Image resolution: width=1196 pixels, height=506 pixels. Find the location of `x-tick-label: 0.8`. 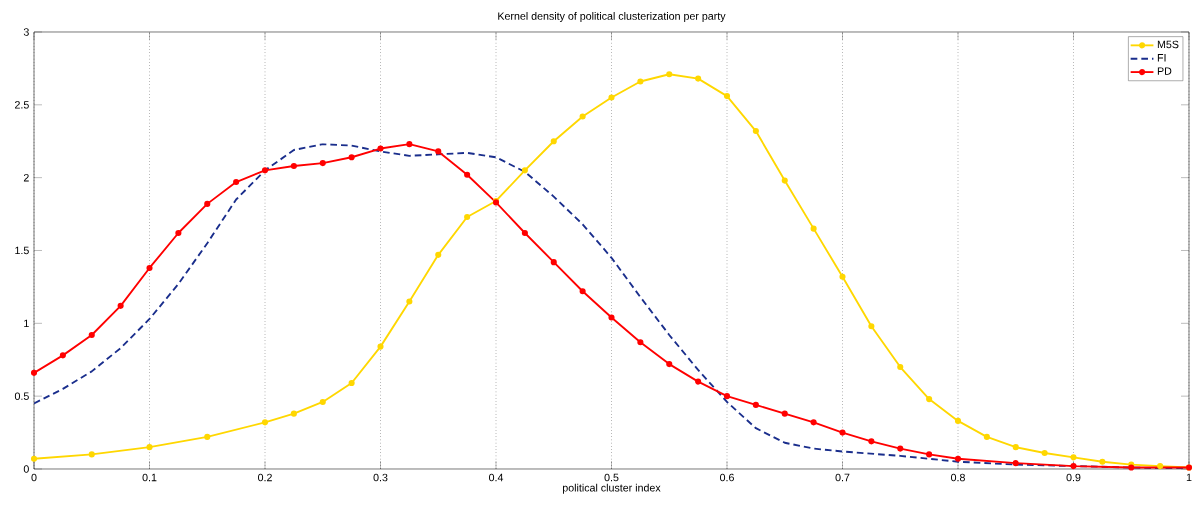

x-tick-label: 0.8 is located at coordinates (958, 477).